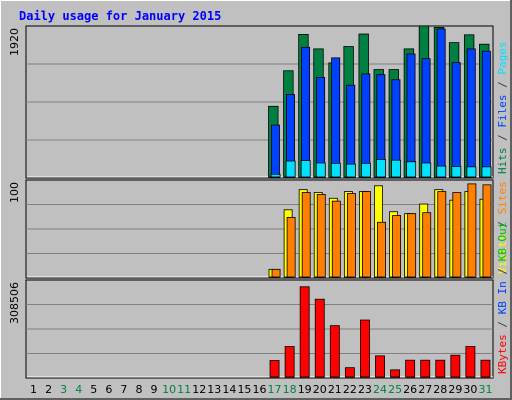 The image size is (512, 400). I want to click on x-tick-label: 30, so click(470, 389).